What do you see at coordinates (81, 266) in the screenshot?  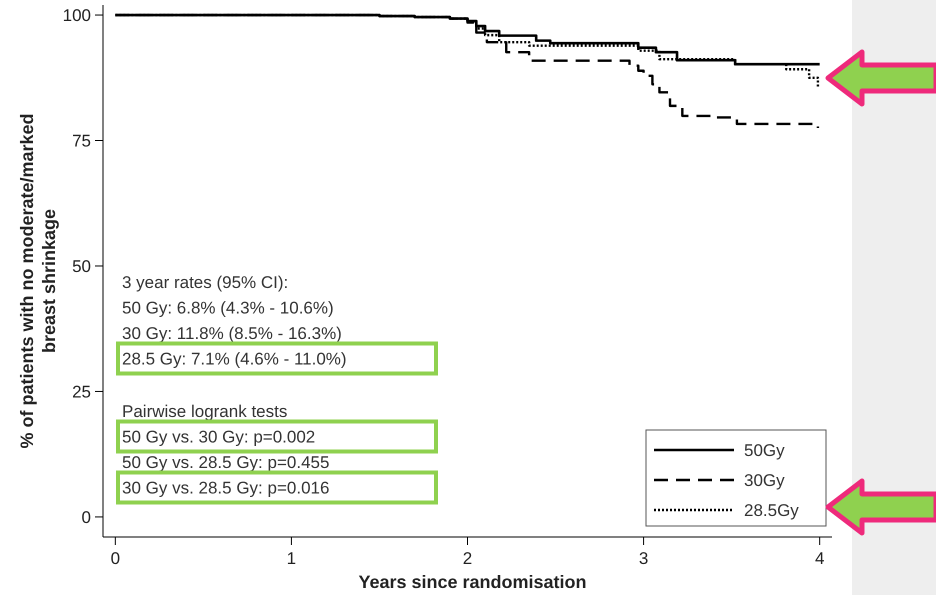 I see `y-tick-label: 50` at bounding box center [81, 266].